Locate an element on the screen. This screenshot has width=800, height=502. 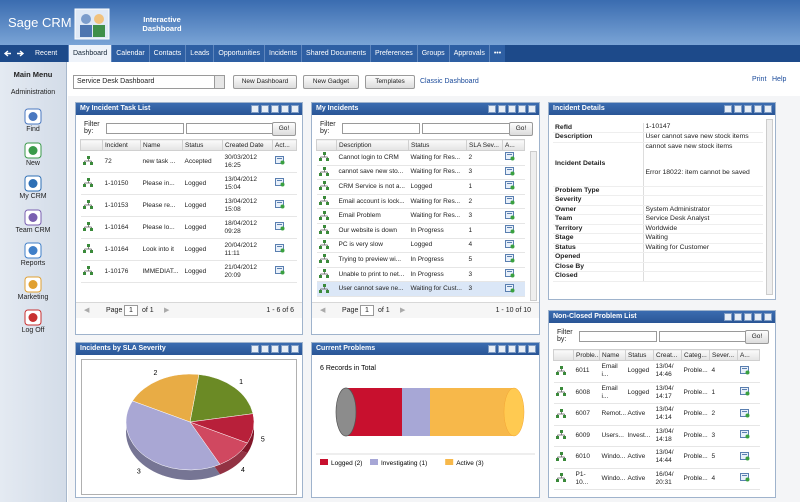
menu-item: New is located at coordinates (32, 163).